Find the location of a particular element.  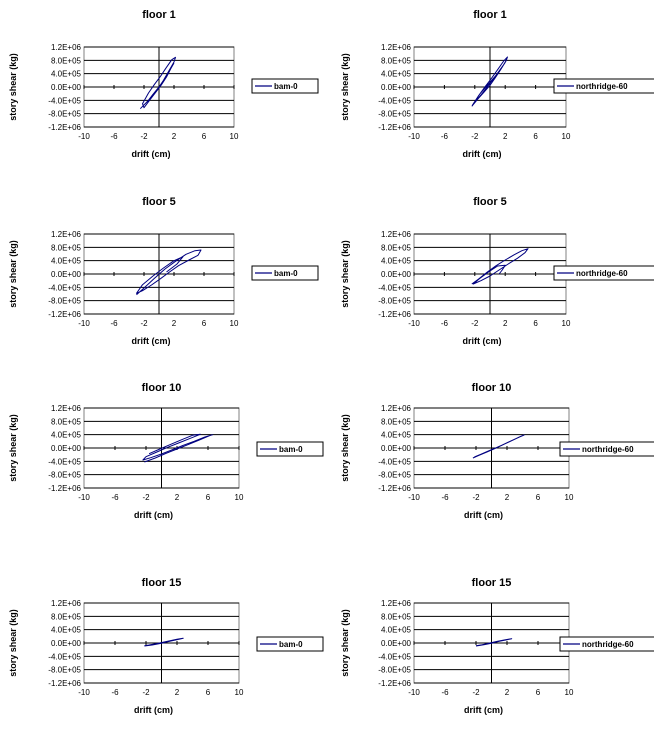

legend-label: bam-0 is located at coordinates (286, 273).